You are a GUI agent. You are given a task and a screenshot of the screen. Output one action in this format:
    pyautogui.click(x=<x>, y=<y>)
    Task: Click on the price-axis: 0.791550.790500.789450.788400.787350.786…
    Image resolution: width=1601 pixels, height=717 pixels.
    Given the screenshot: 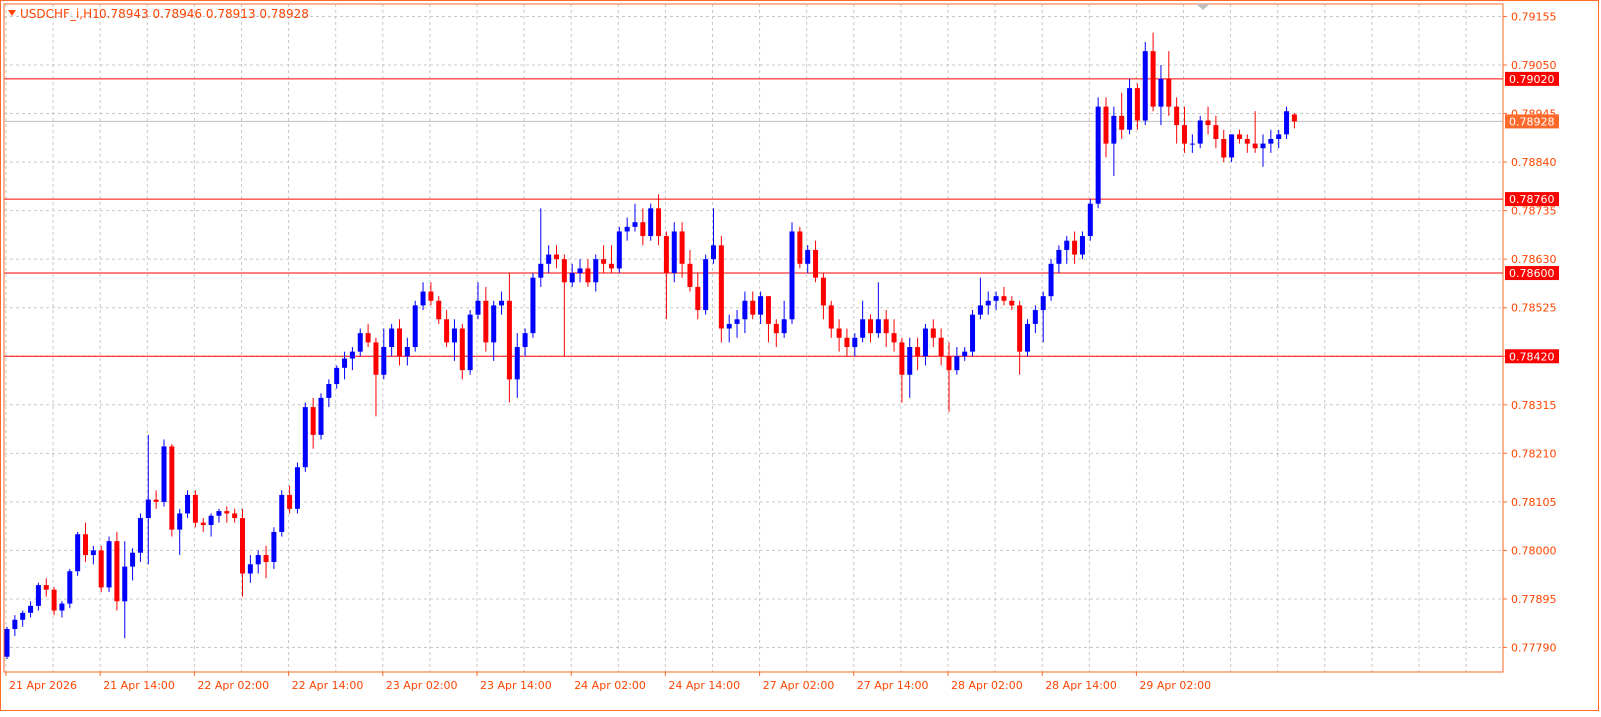 What is the action you would take?
    pyautogui.click(x=1531, y=332)
    